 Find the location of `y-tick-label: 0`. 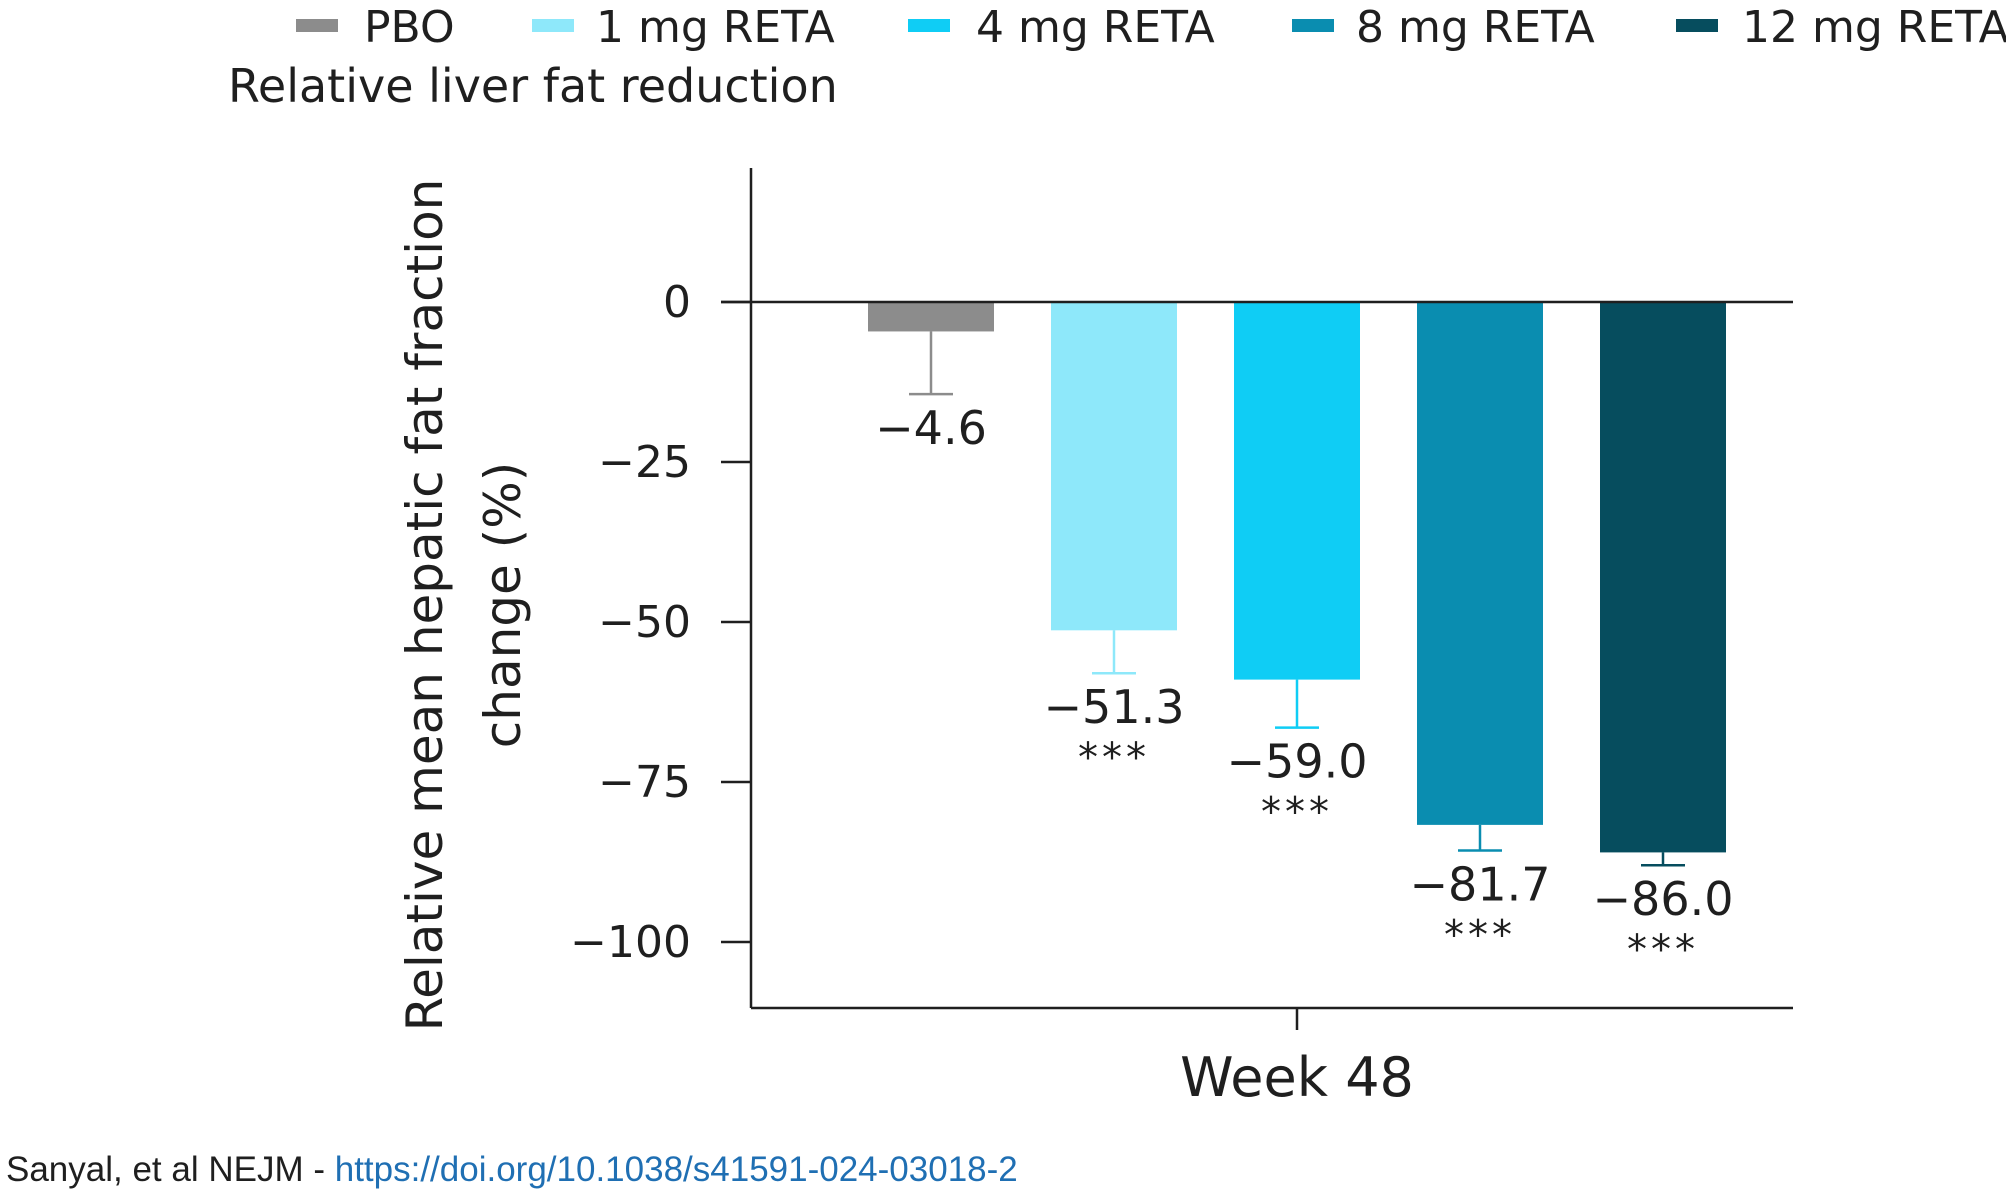

y-tick-label: 0 is located at coordinates (677, 302).